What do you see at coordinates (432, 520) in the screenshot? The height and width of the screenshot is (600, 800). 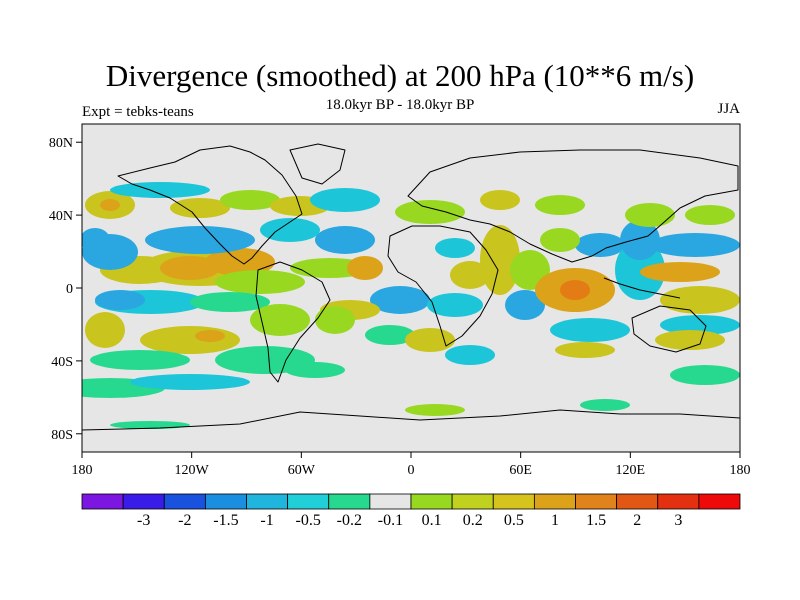 I see `colorbar-label: 0.1` at bounding box center [432, 520].